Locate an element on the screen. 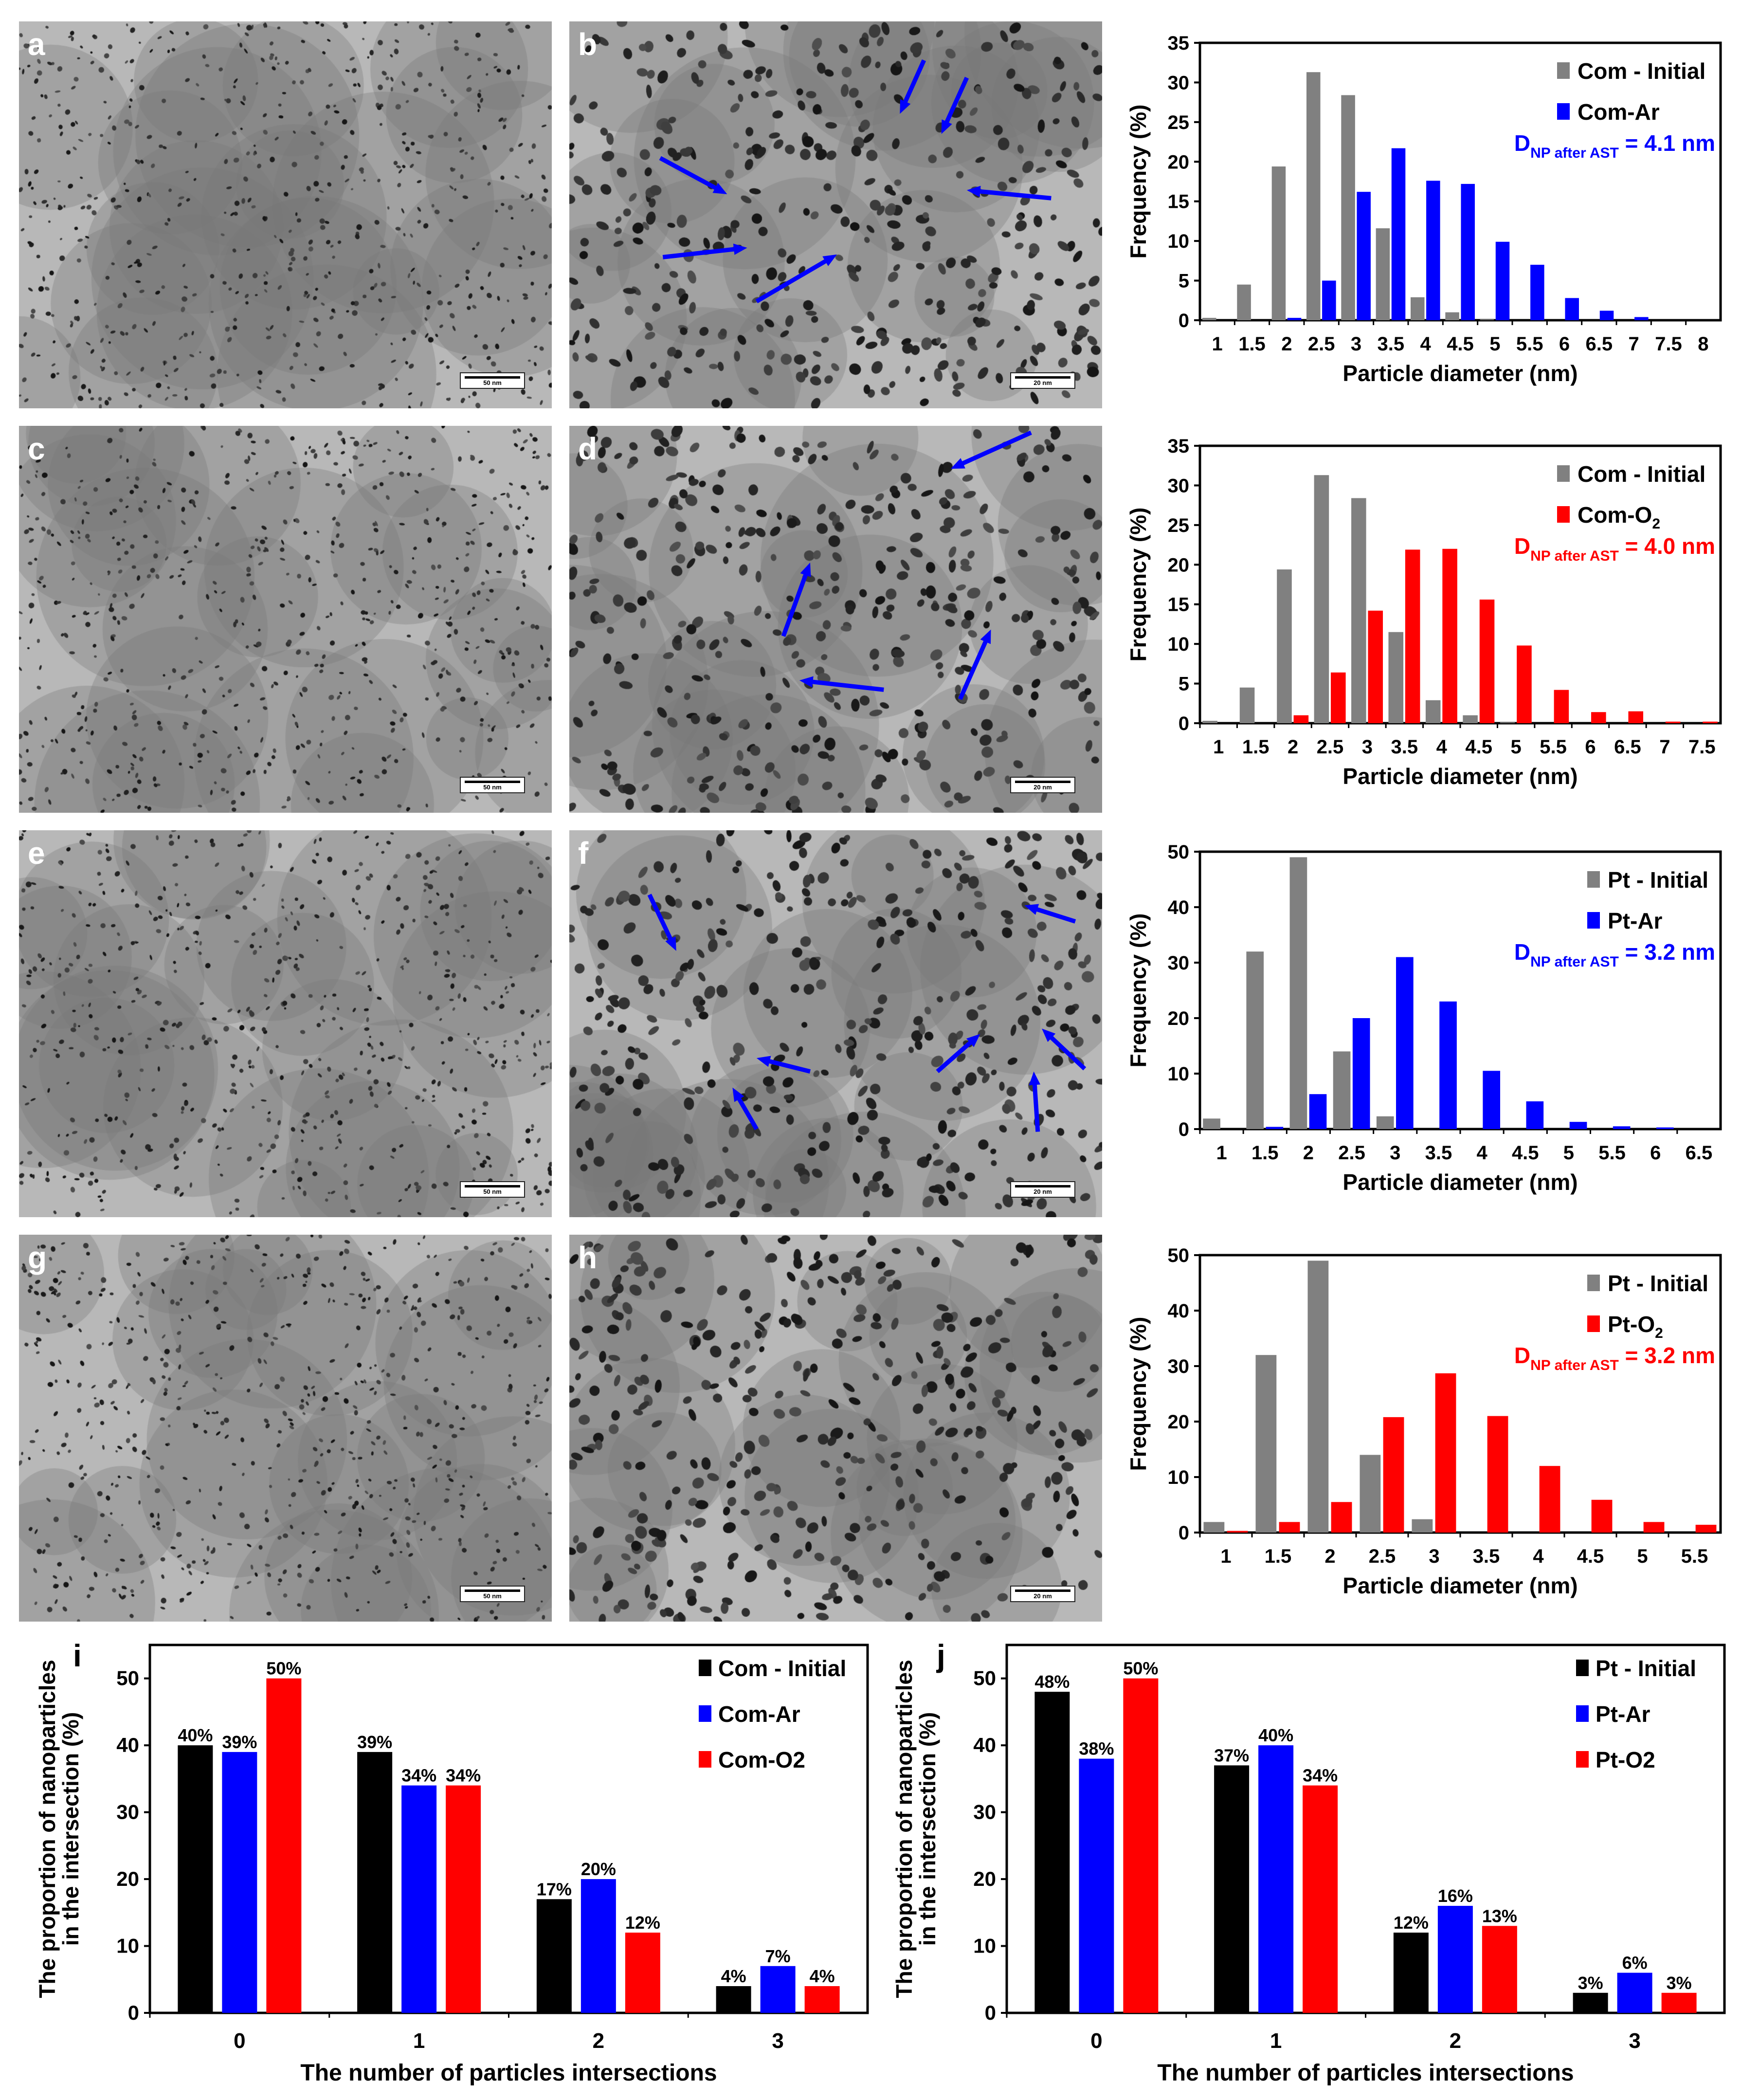  bar-value-label: 3% is located at coordinates (1680, 1983).